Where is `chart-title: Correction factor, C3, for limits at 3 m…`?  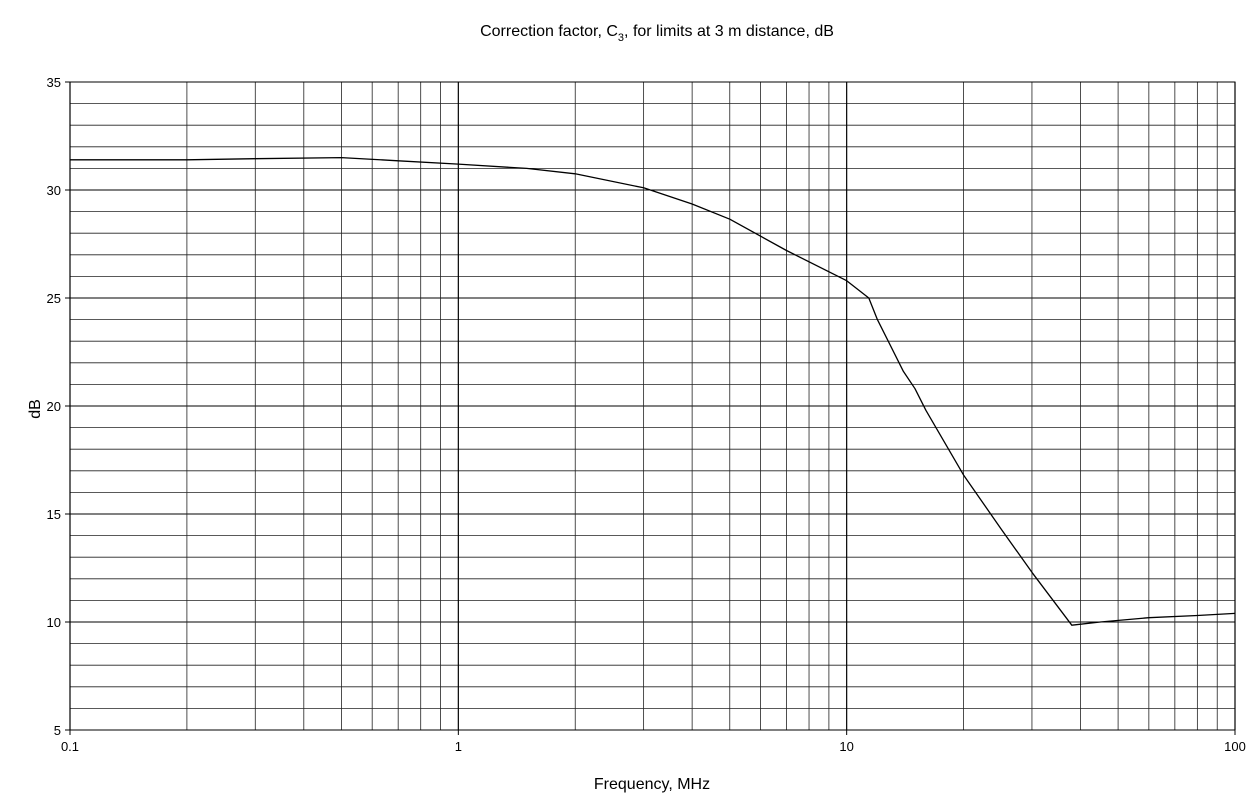 chart-title: Correction factor, C3, for limits at 3 m… is located at coordinates (657, 33).